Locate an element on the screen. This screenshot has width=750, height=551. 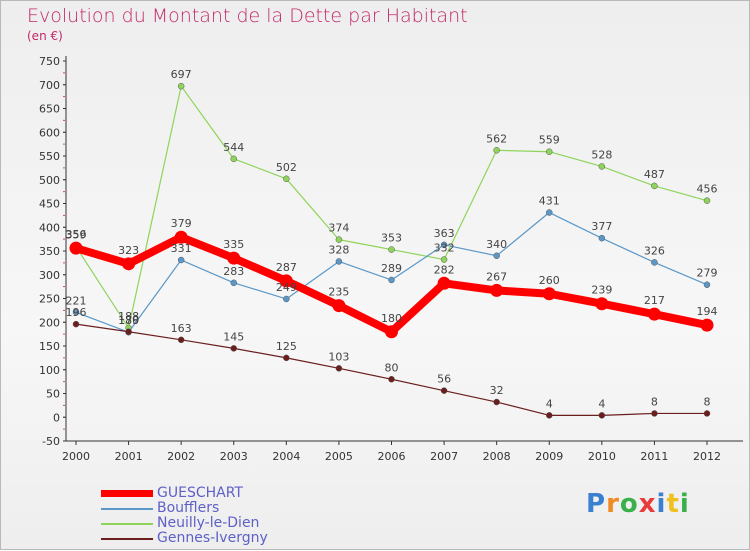
x-tick-label: 2000 is located at coordinates (76, 456).